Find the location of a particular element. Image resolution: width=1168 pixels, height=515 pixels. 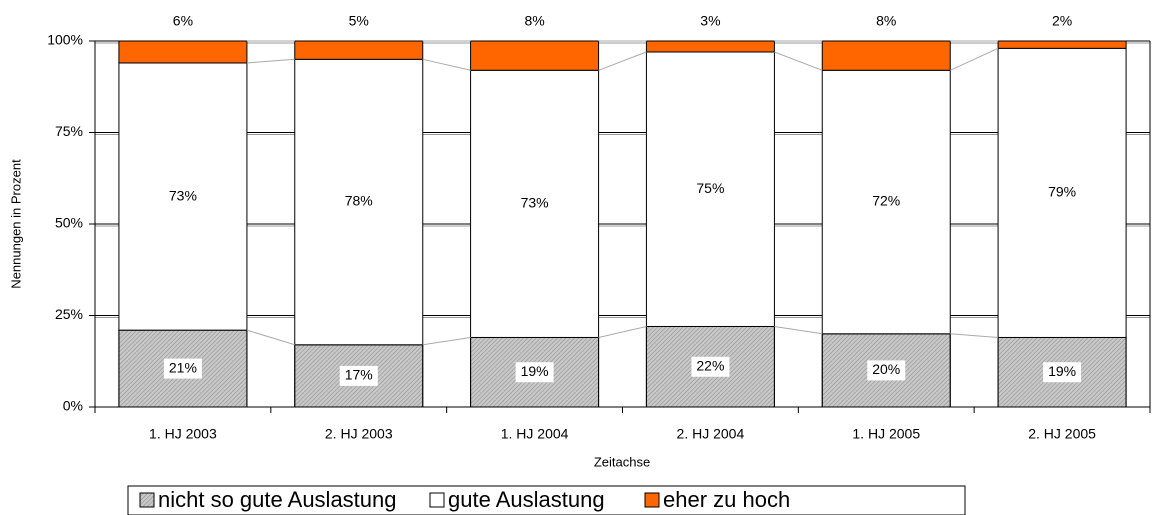

y-tick-label: 50% is located at coordinates (69, 223).